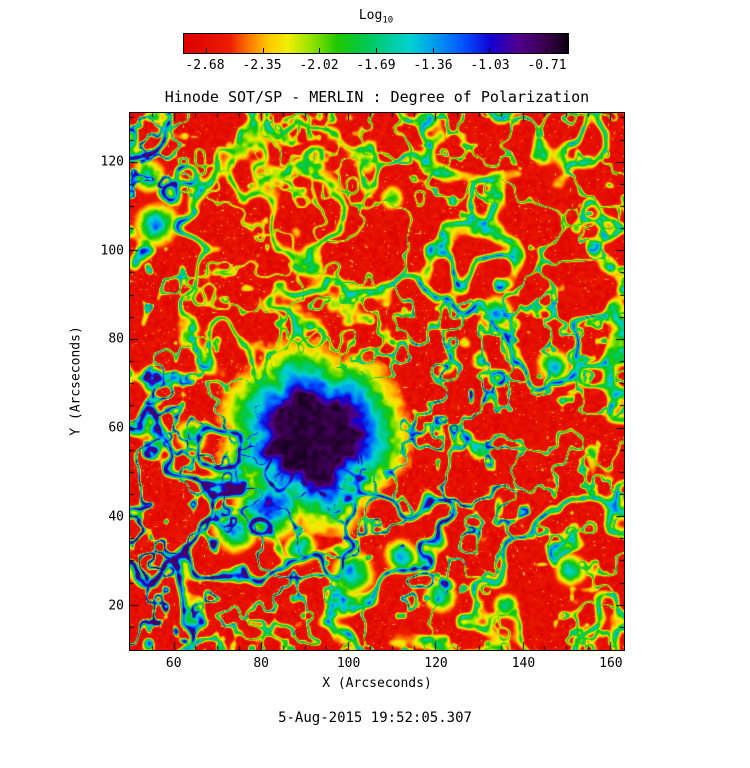 Image resolution: width=750 pixels, height=768 pixels. Describe the element at coordinates (547, 65) in the screenshot. I see `colorbar-tick-label: -0.71` at that location.